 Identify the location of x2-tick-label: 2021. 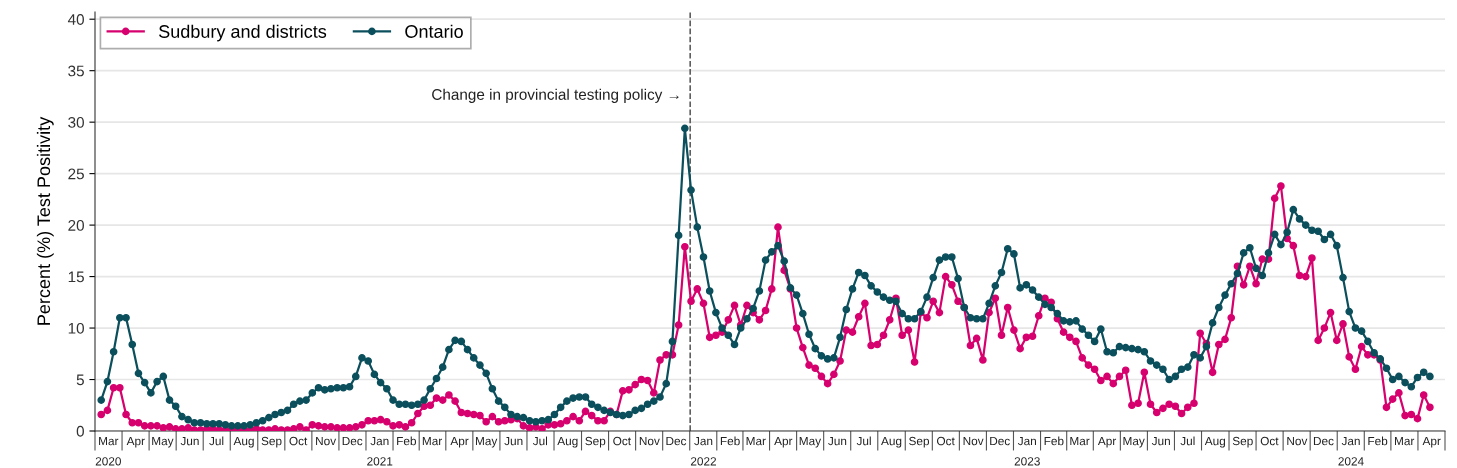
(380, 461).